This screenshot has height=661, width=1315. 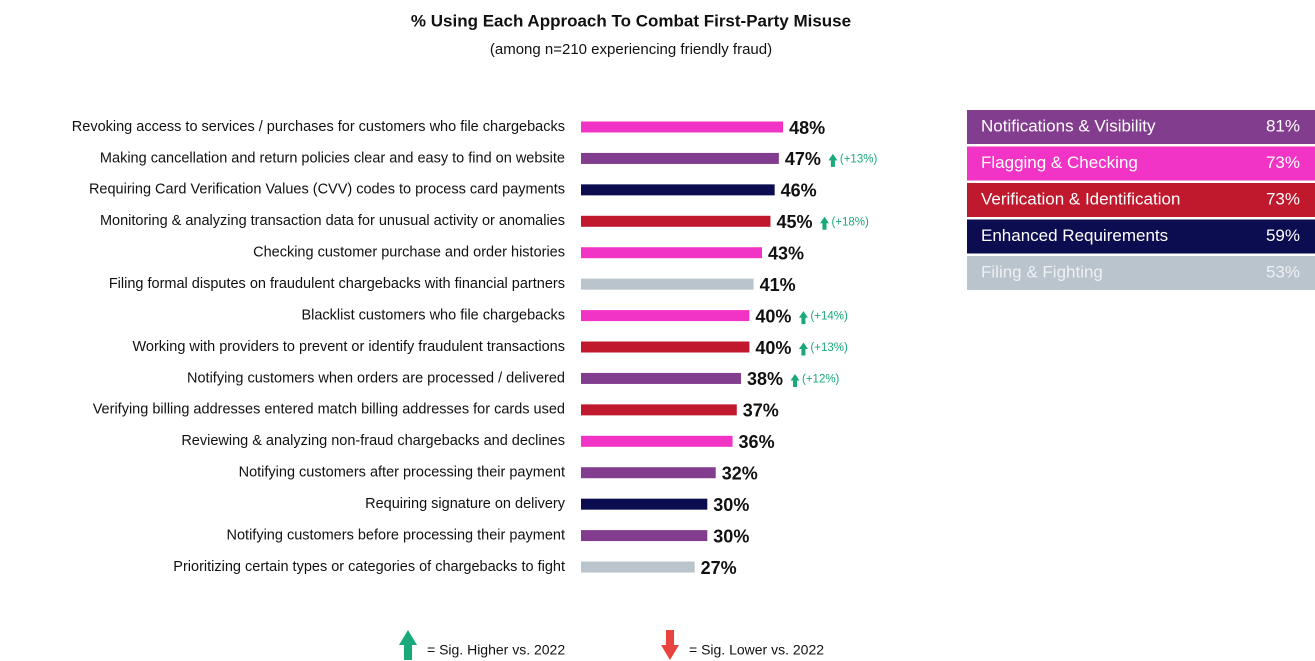 What do you see at coordinates (794, 222) in the screenshot?
I see `value-label: 45%` at bounding box center [794, 222].